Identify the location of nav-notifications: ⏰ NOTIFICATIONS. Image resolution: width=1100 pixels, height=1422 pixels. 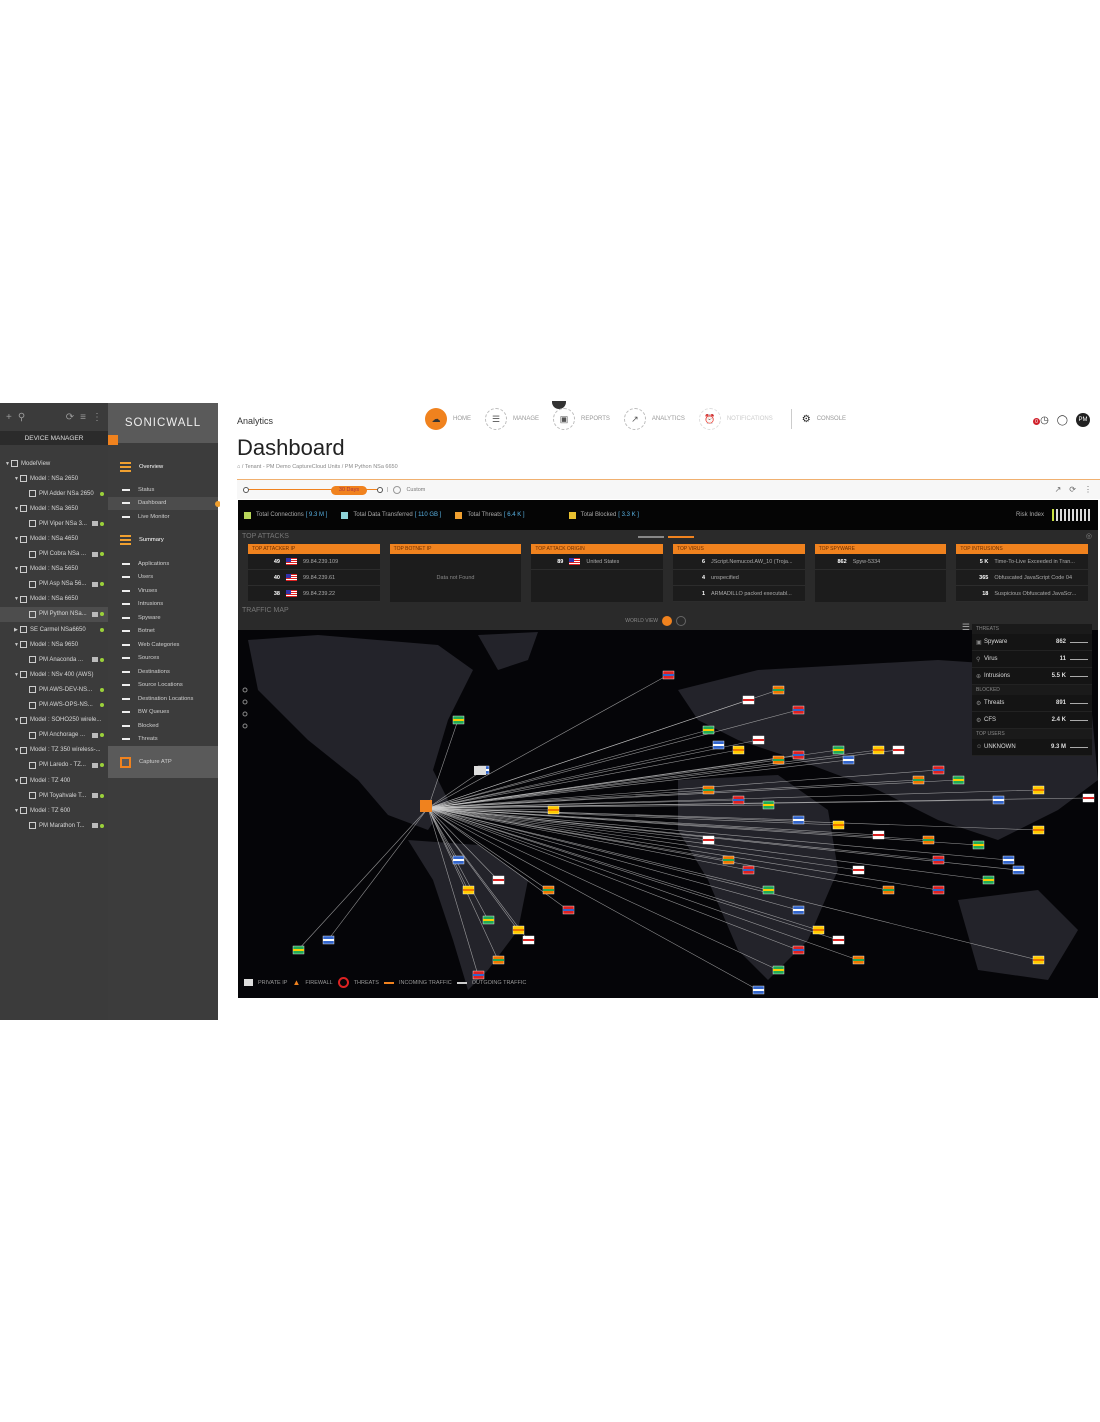
(735, 419).